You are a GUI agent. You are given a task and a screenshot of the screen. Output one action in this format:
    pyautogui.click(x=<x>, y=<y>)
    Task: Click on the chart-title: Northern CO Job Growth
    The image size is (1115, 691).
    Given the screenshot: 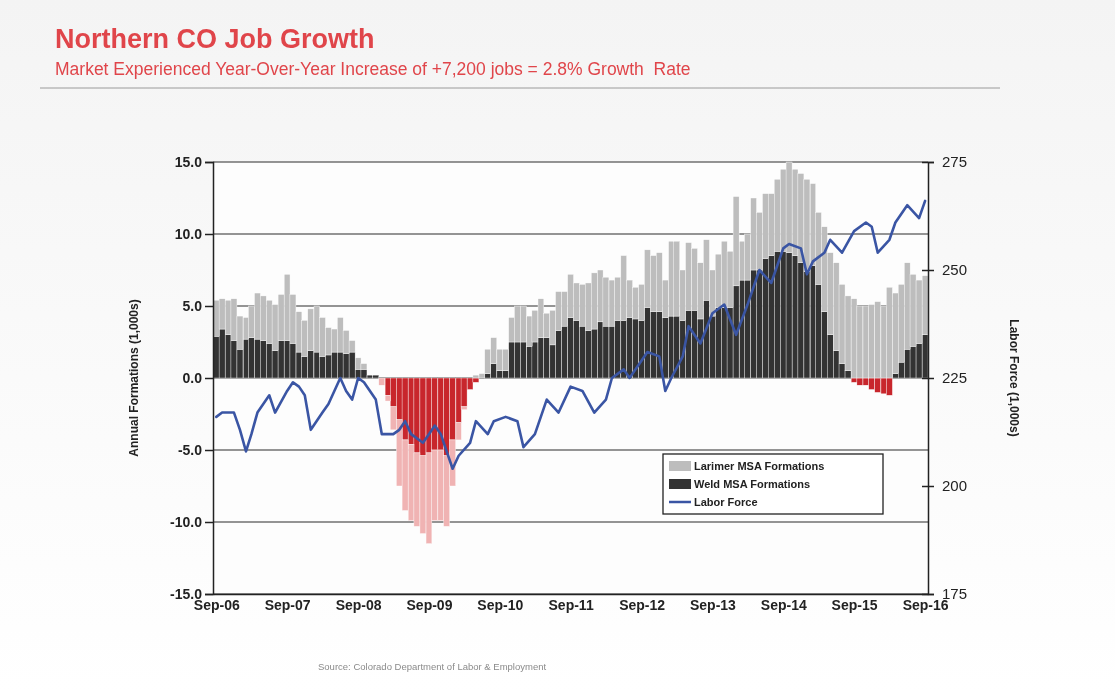 What is the action you would take?
    pyautogui.click(x=215, y=39)
    